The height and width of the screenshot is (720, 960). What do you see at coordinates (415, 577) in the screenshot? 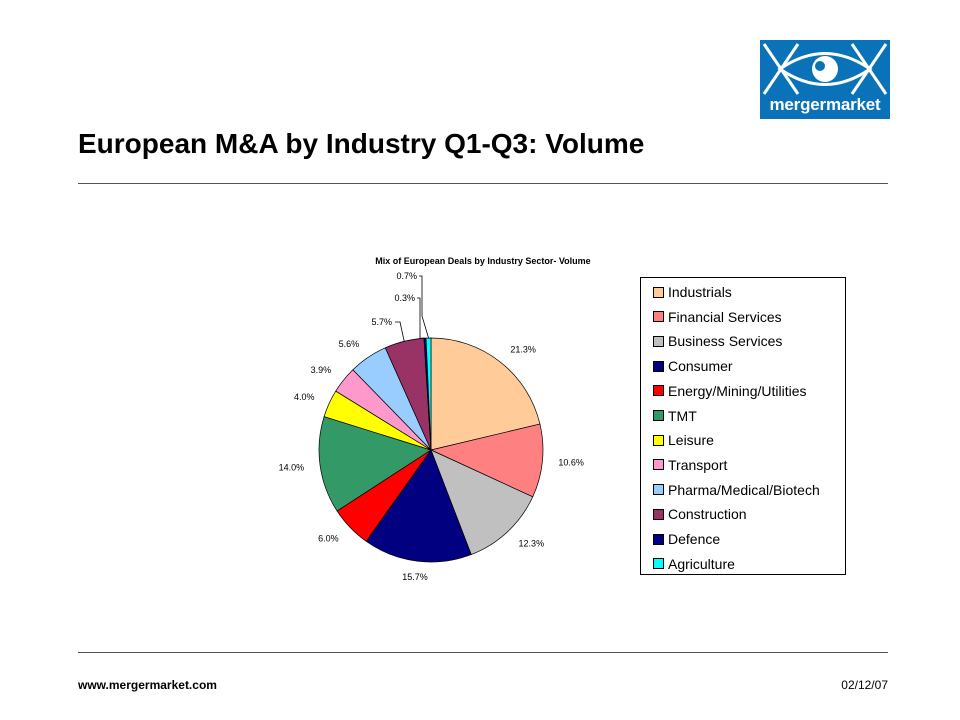
I see `pie-data-label: 15.7%` at bounding box center [415, 577].